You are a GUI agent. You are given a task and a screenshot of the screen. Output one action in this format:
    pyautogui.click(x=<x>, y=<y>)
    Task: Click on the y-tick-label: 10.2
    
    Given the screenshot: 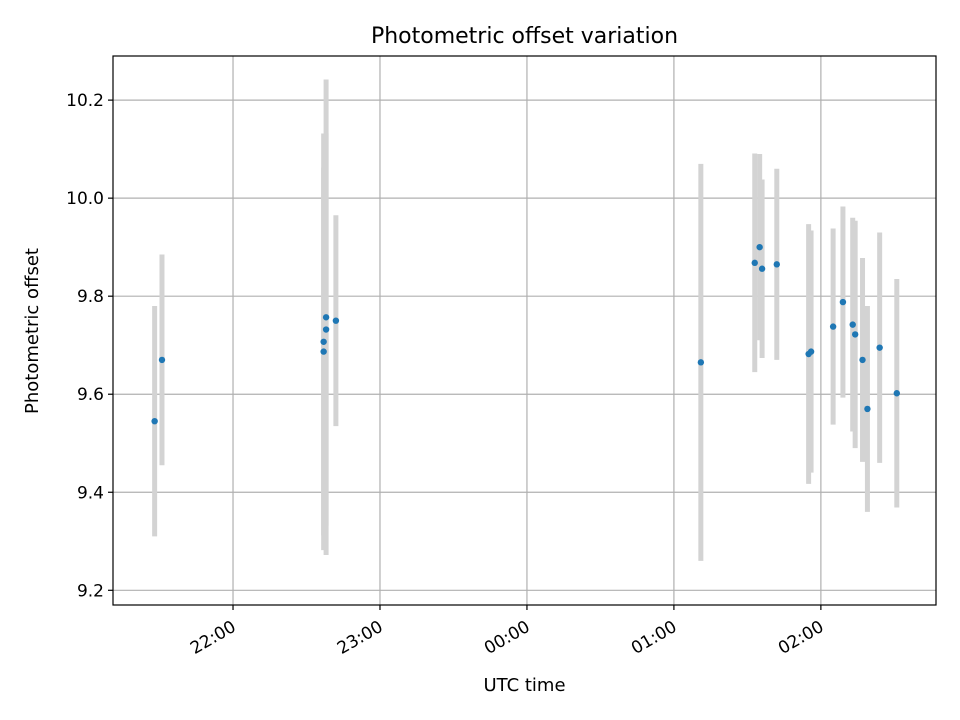 What is the action you would take?
    pyautogui.click(x=85, y=101)
    